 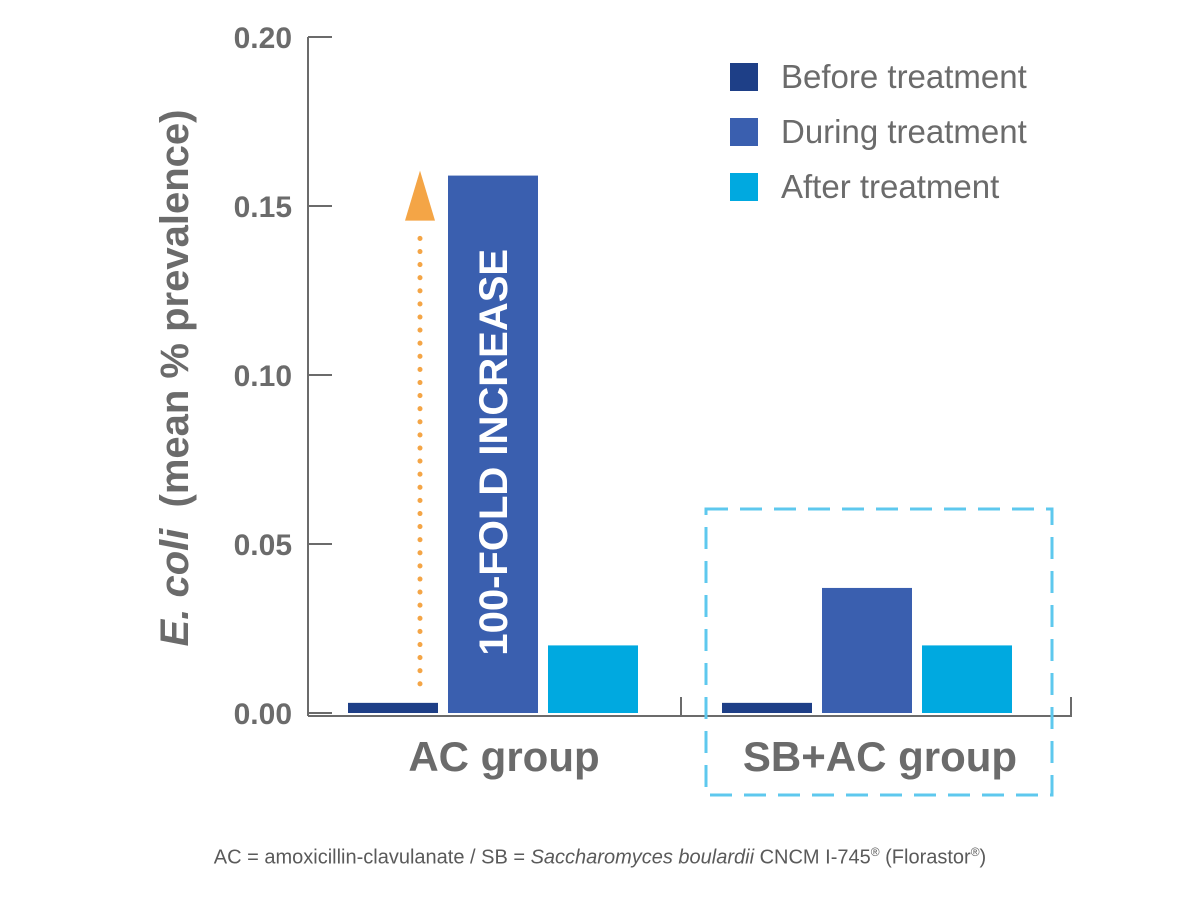 What do you see at coordinates (875, 852) in the screenshot?
I see `footnote-reg1: ®` at bounding box center [875, 852].